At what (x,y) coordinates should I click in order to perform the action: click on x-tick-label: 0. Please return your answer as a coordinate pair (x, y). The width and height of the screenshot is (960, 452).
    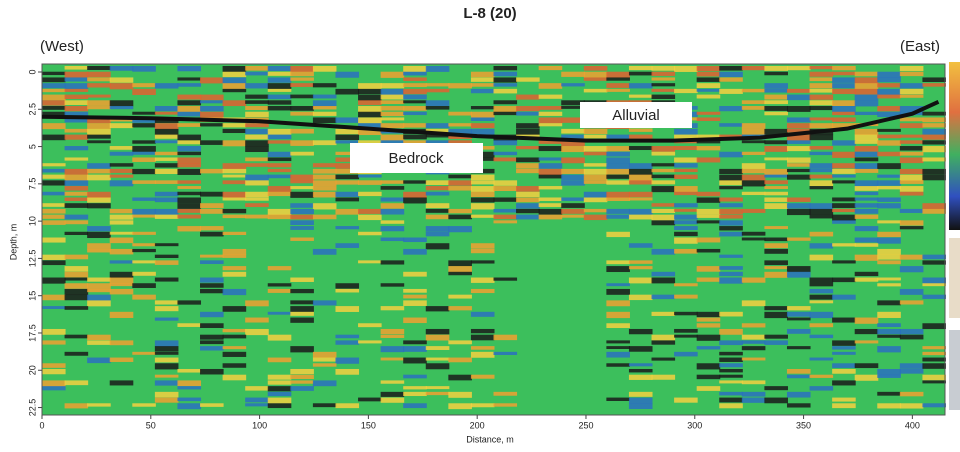
    Looking at the image, I should click on (41, 425).